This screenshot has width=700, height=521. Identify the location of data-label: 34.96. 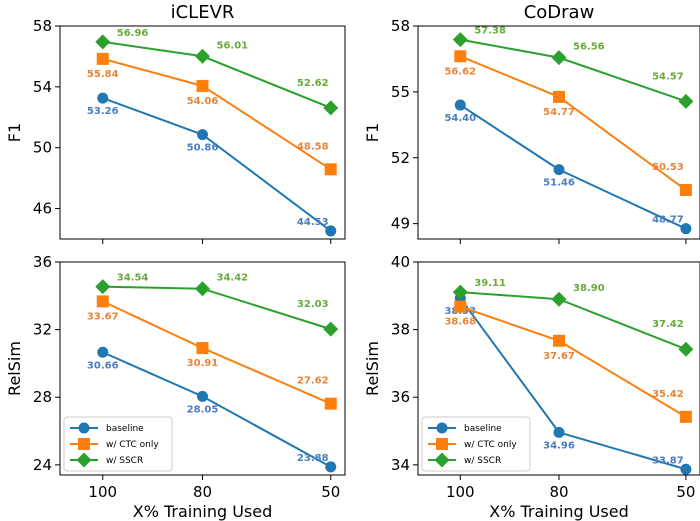
(559, 445).